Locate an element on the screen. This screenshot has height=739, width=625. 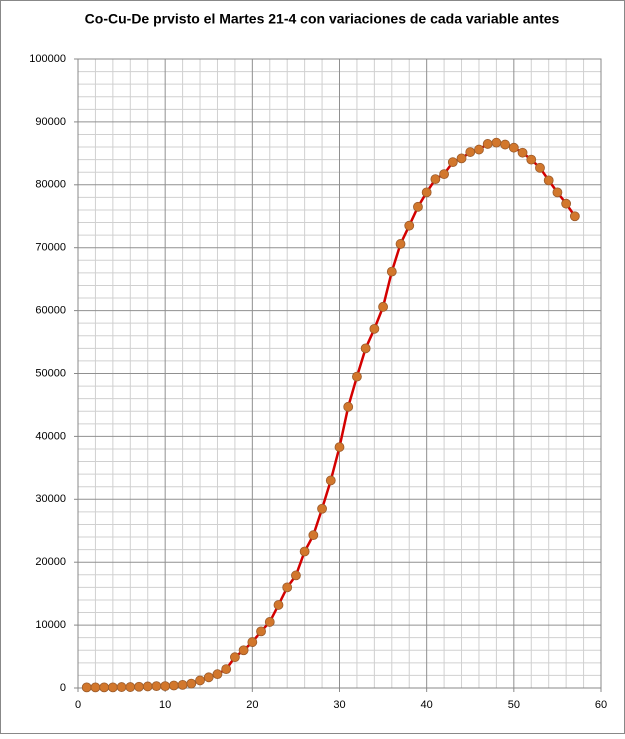
y-tick-label: 70000 is located at coordinates (50, 248).